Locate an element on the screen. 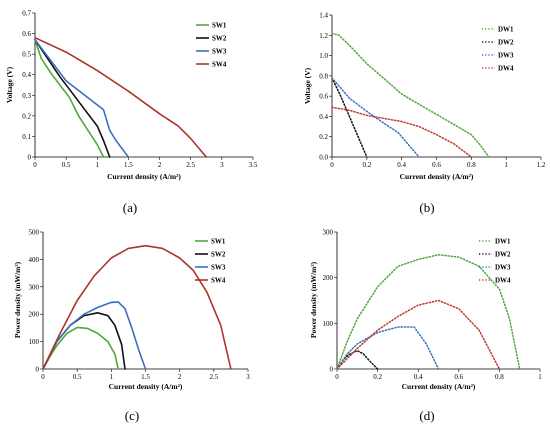  panel-label: (b) is located at coordinates (426, 207).